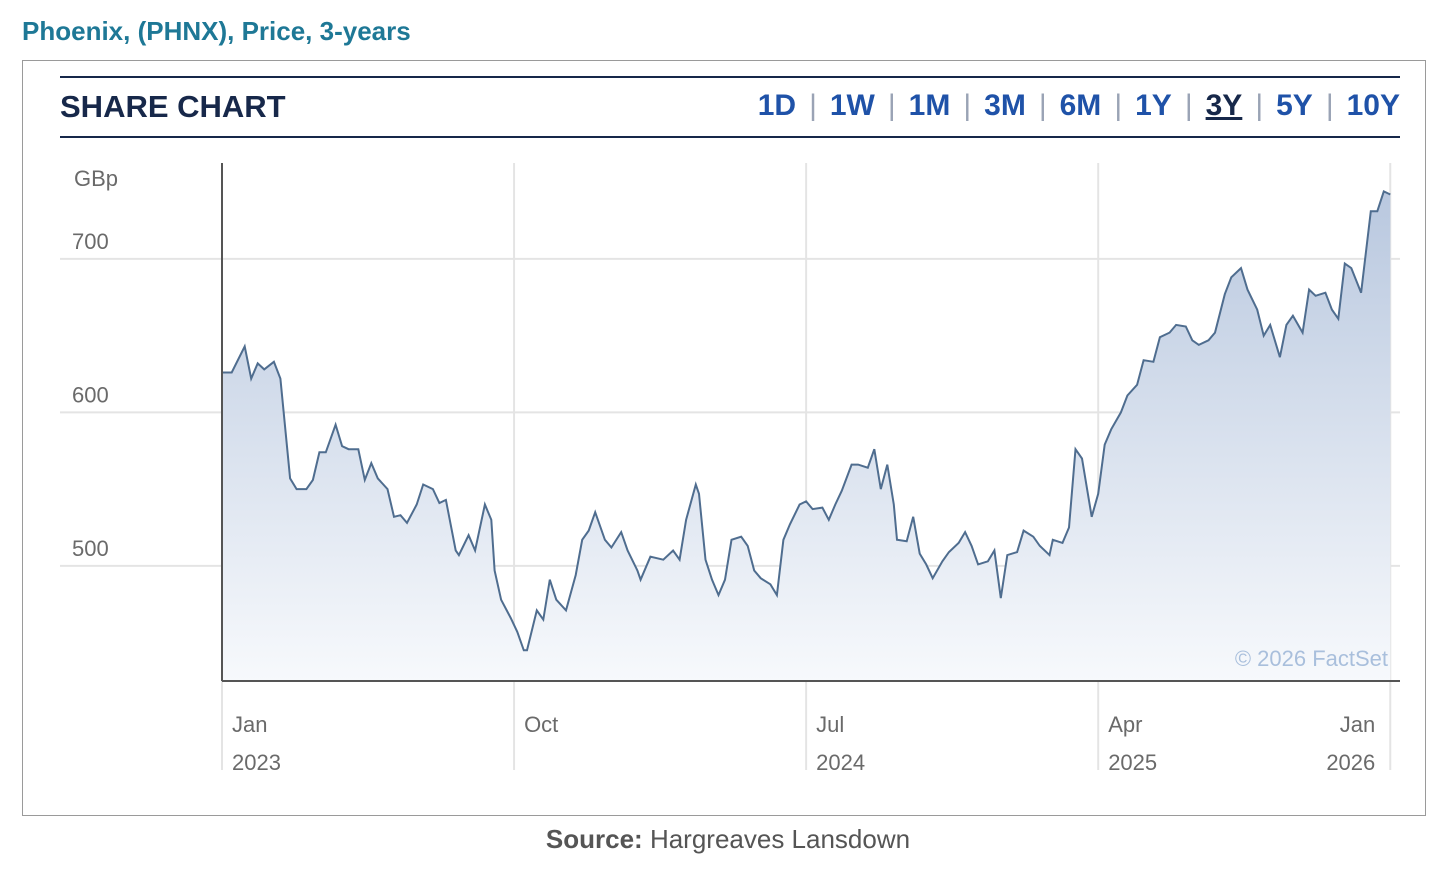  What do you see at coordinates (780, 839) in the screenshot?
I see `source-text: Hargreaves Lansdown` at bounding box center [780, 839].